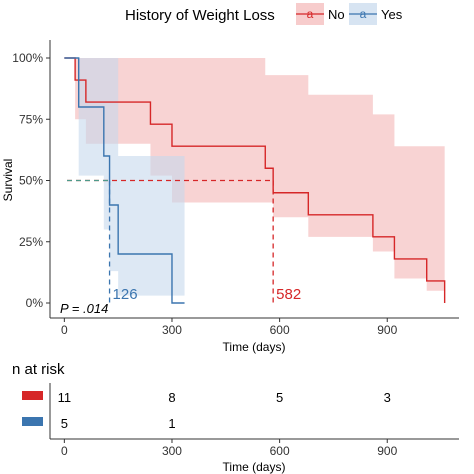  I want to click on legend-glyph-no: a, so click(310, 14).